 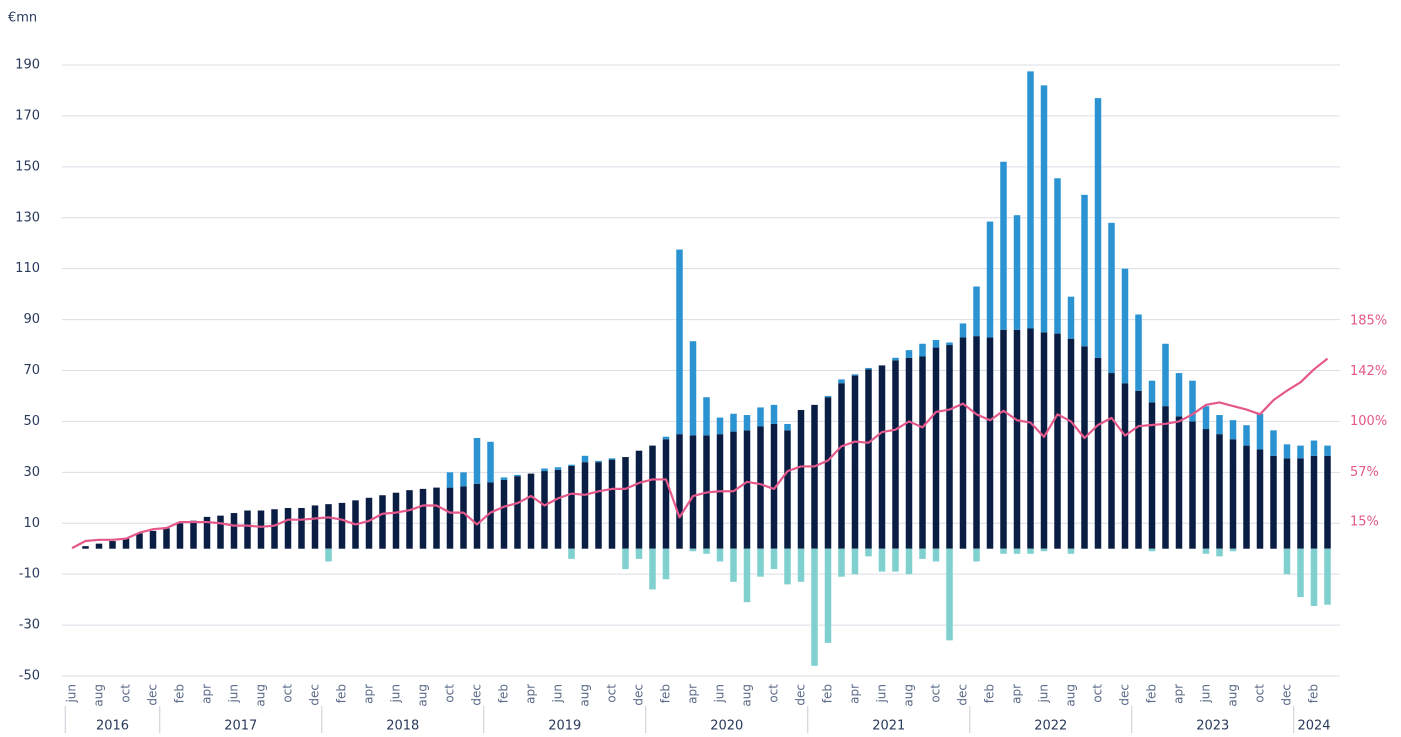 What do you see at coordinates (1368, 371) in the screenshot?
I see `y2-tick-label: 142%` at bounding box center [1368, 371].